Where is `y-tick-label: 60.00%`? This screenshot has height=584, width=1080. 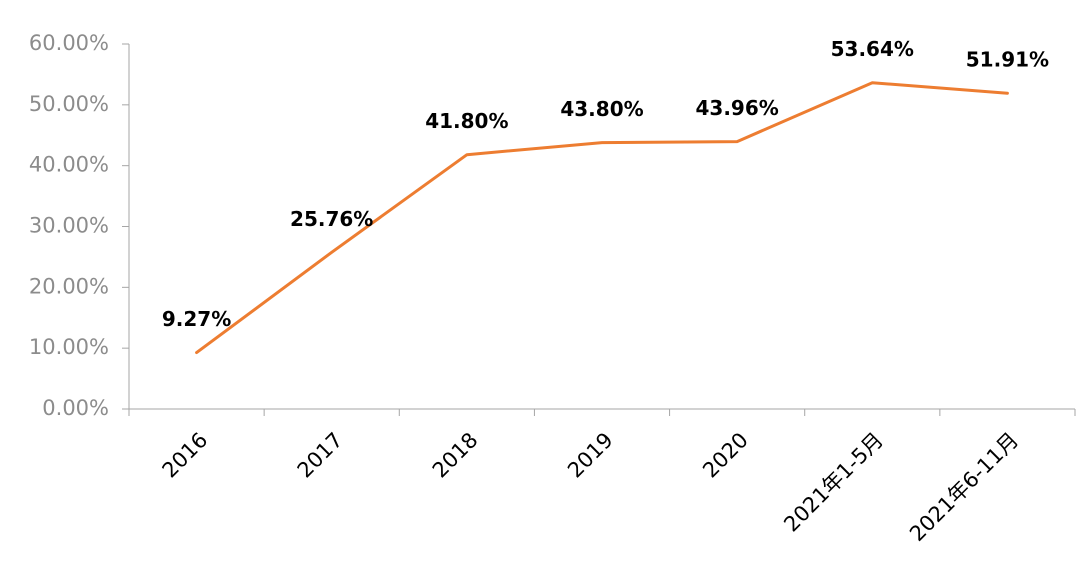
y-tick-label: 60.00% is located at coordinates (69, 43).